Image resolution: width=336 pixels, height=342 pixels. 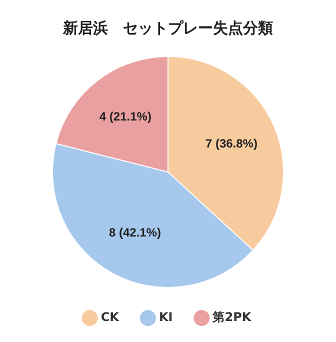 I want to click on data-label: 7 (36.8%), so click(x=231, y=143).